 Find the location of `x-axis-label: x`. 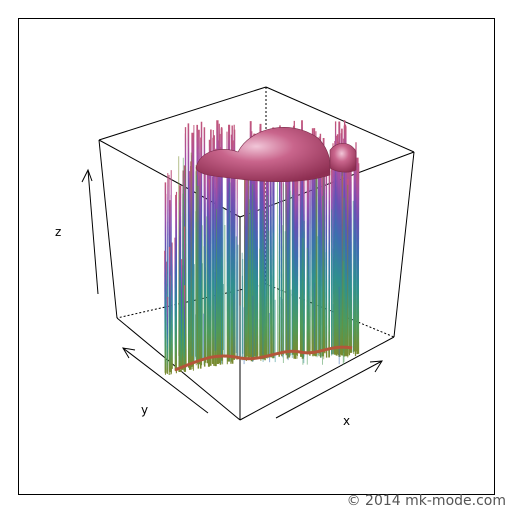

x-axis-label: x is located at coordinates (347, 421).